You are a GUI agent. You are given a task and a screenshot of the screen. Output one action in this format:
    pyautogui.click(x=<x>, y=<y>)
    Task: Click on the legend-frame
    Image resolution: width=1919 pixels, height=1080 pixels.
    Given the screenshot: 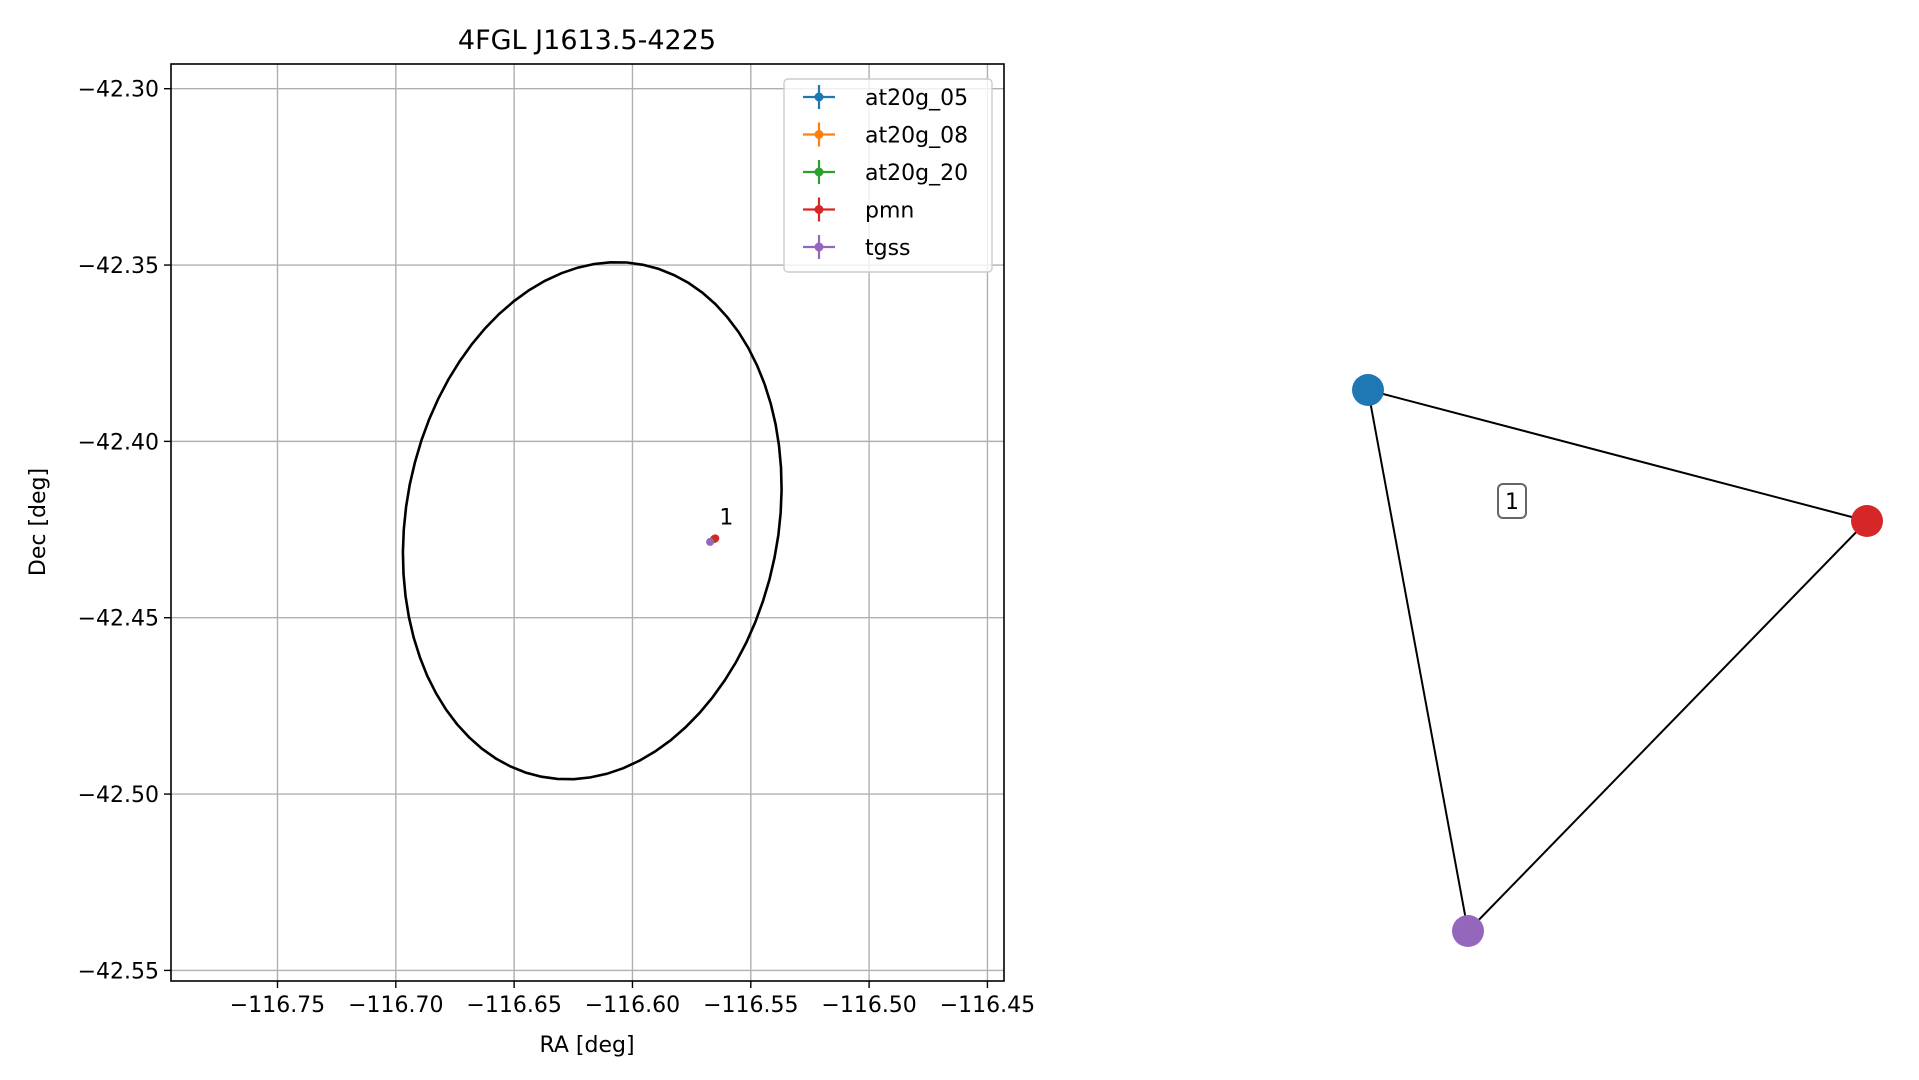 What is the action you would take?
    pyautogui.click(x=888, y=175)
    